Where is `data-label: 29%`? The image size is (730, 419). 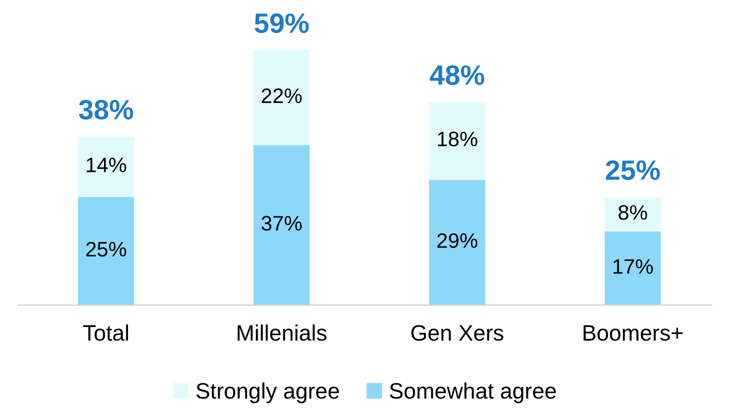 data-label: 29% is located at coordinates (457, 240).